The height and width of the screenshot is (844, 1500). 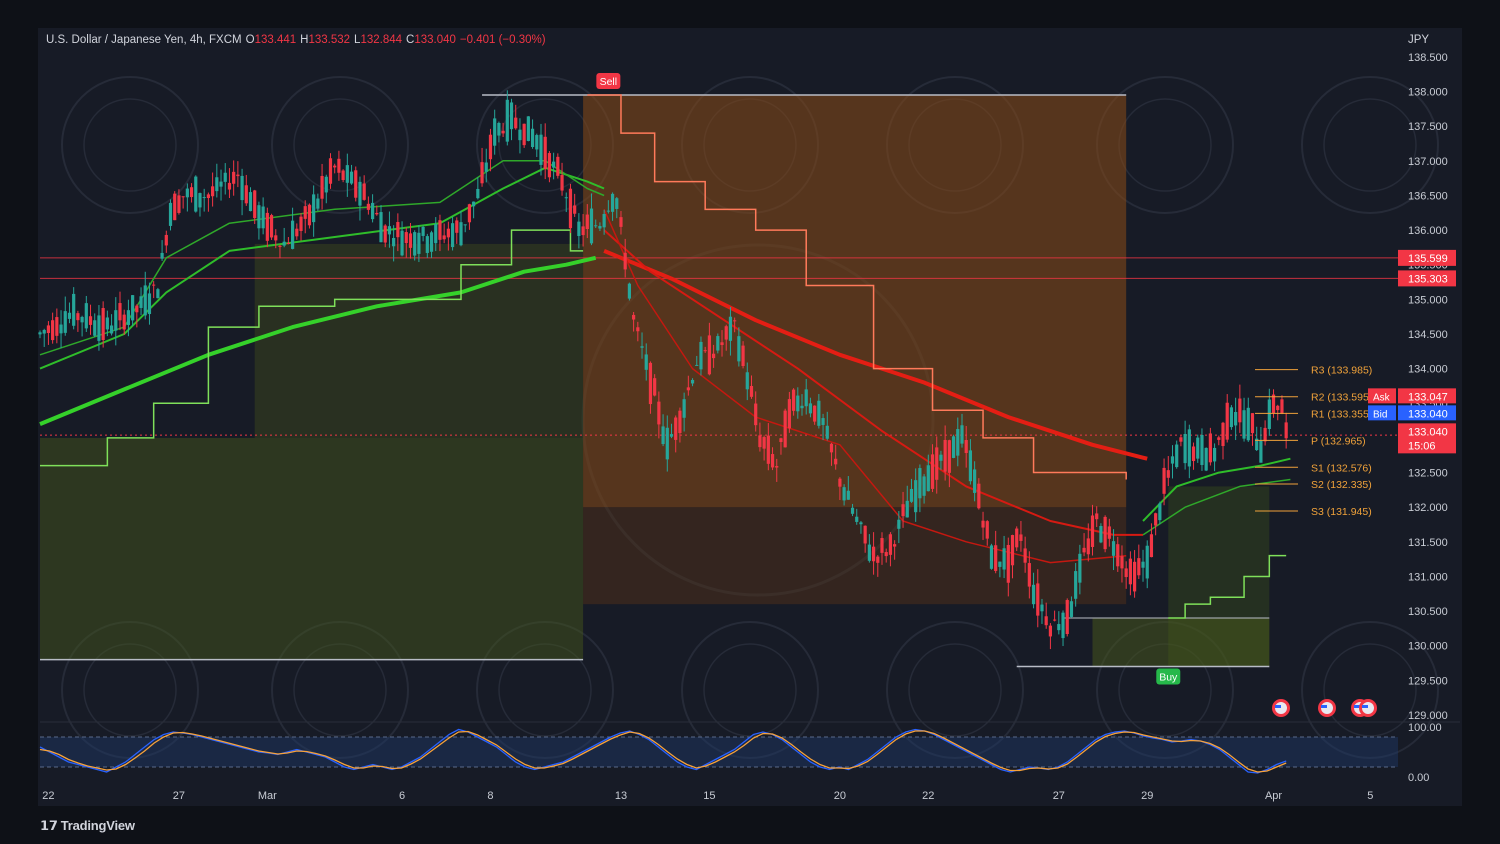 What do you see at coordinates (1382, 396) in the screenshot?
I see `ask-tag` at bounding box center [1382, 396].